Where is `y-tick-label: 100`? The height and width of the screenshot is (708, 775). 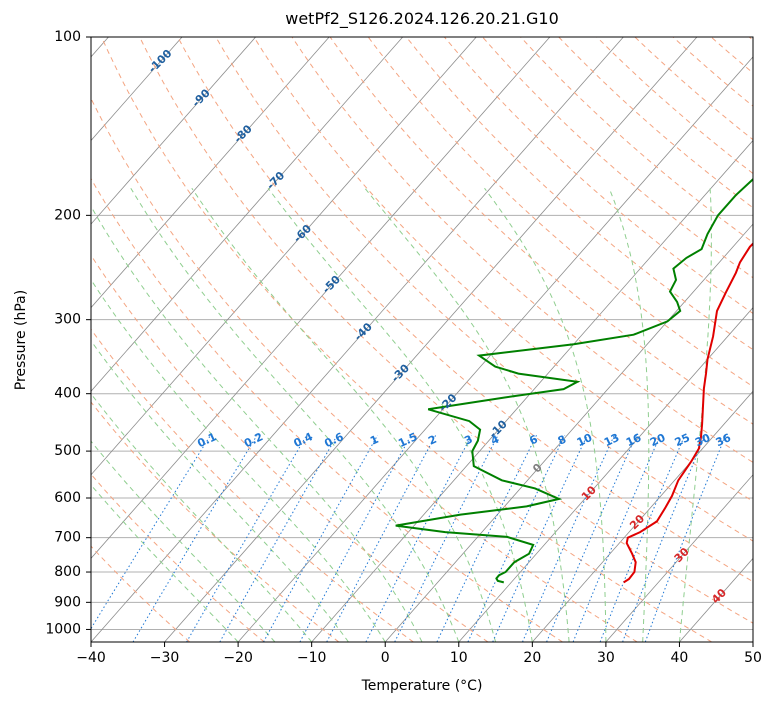
y-tick-label: 100 is located at coordinates (67, 37).